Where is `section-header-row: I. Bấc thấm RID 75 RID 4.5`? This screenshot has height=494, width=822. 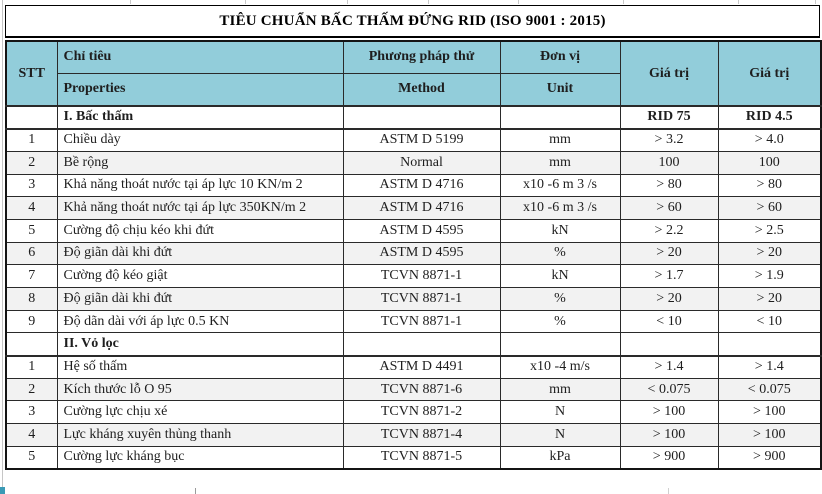
section-header-row: I. Bấc thấm RID 75 RID 4.5 is located at coordinates (413, 117).